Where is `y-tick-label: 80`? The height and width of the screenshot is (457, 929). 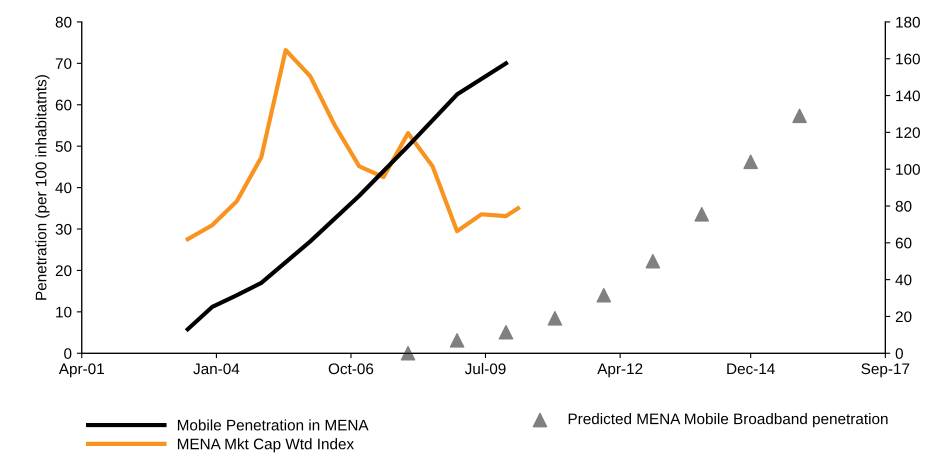 y-tick-label: 80 is located at coordinates (64, 22).